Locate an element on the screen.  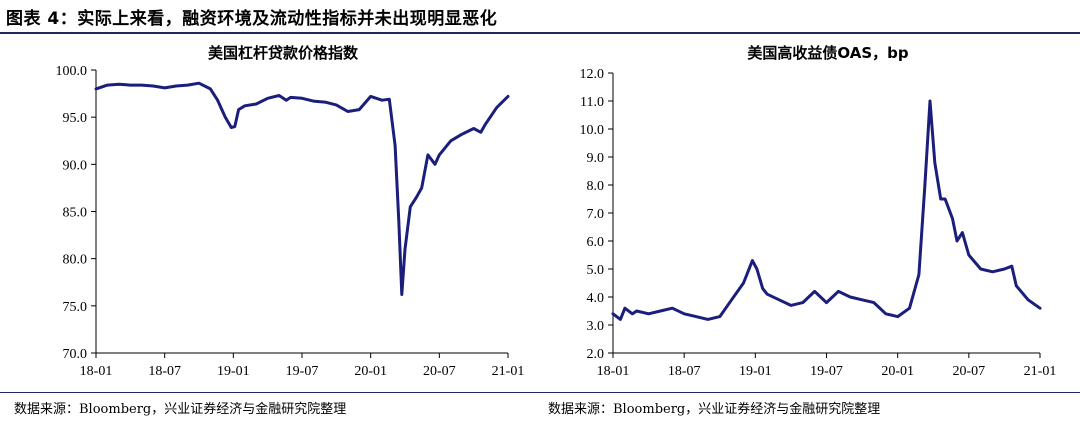
title-underline is located at coordinates (540, 33).